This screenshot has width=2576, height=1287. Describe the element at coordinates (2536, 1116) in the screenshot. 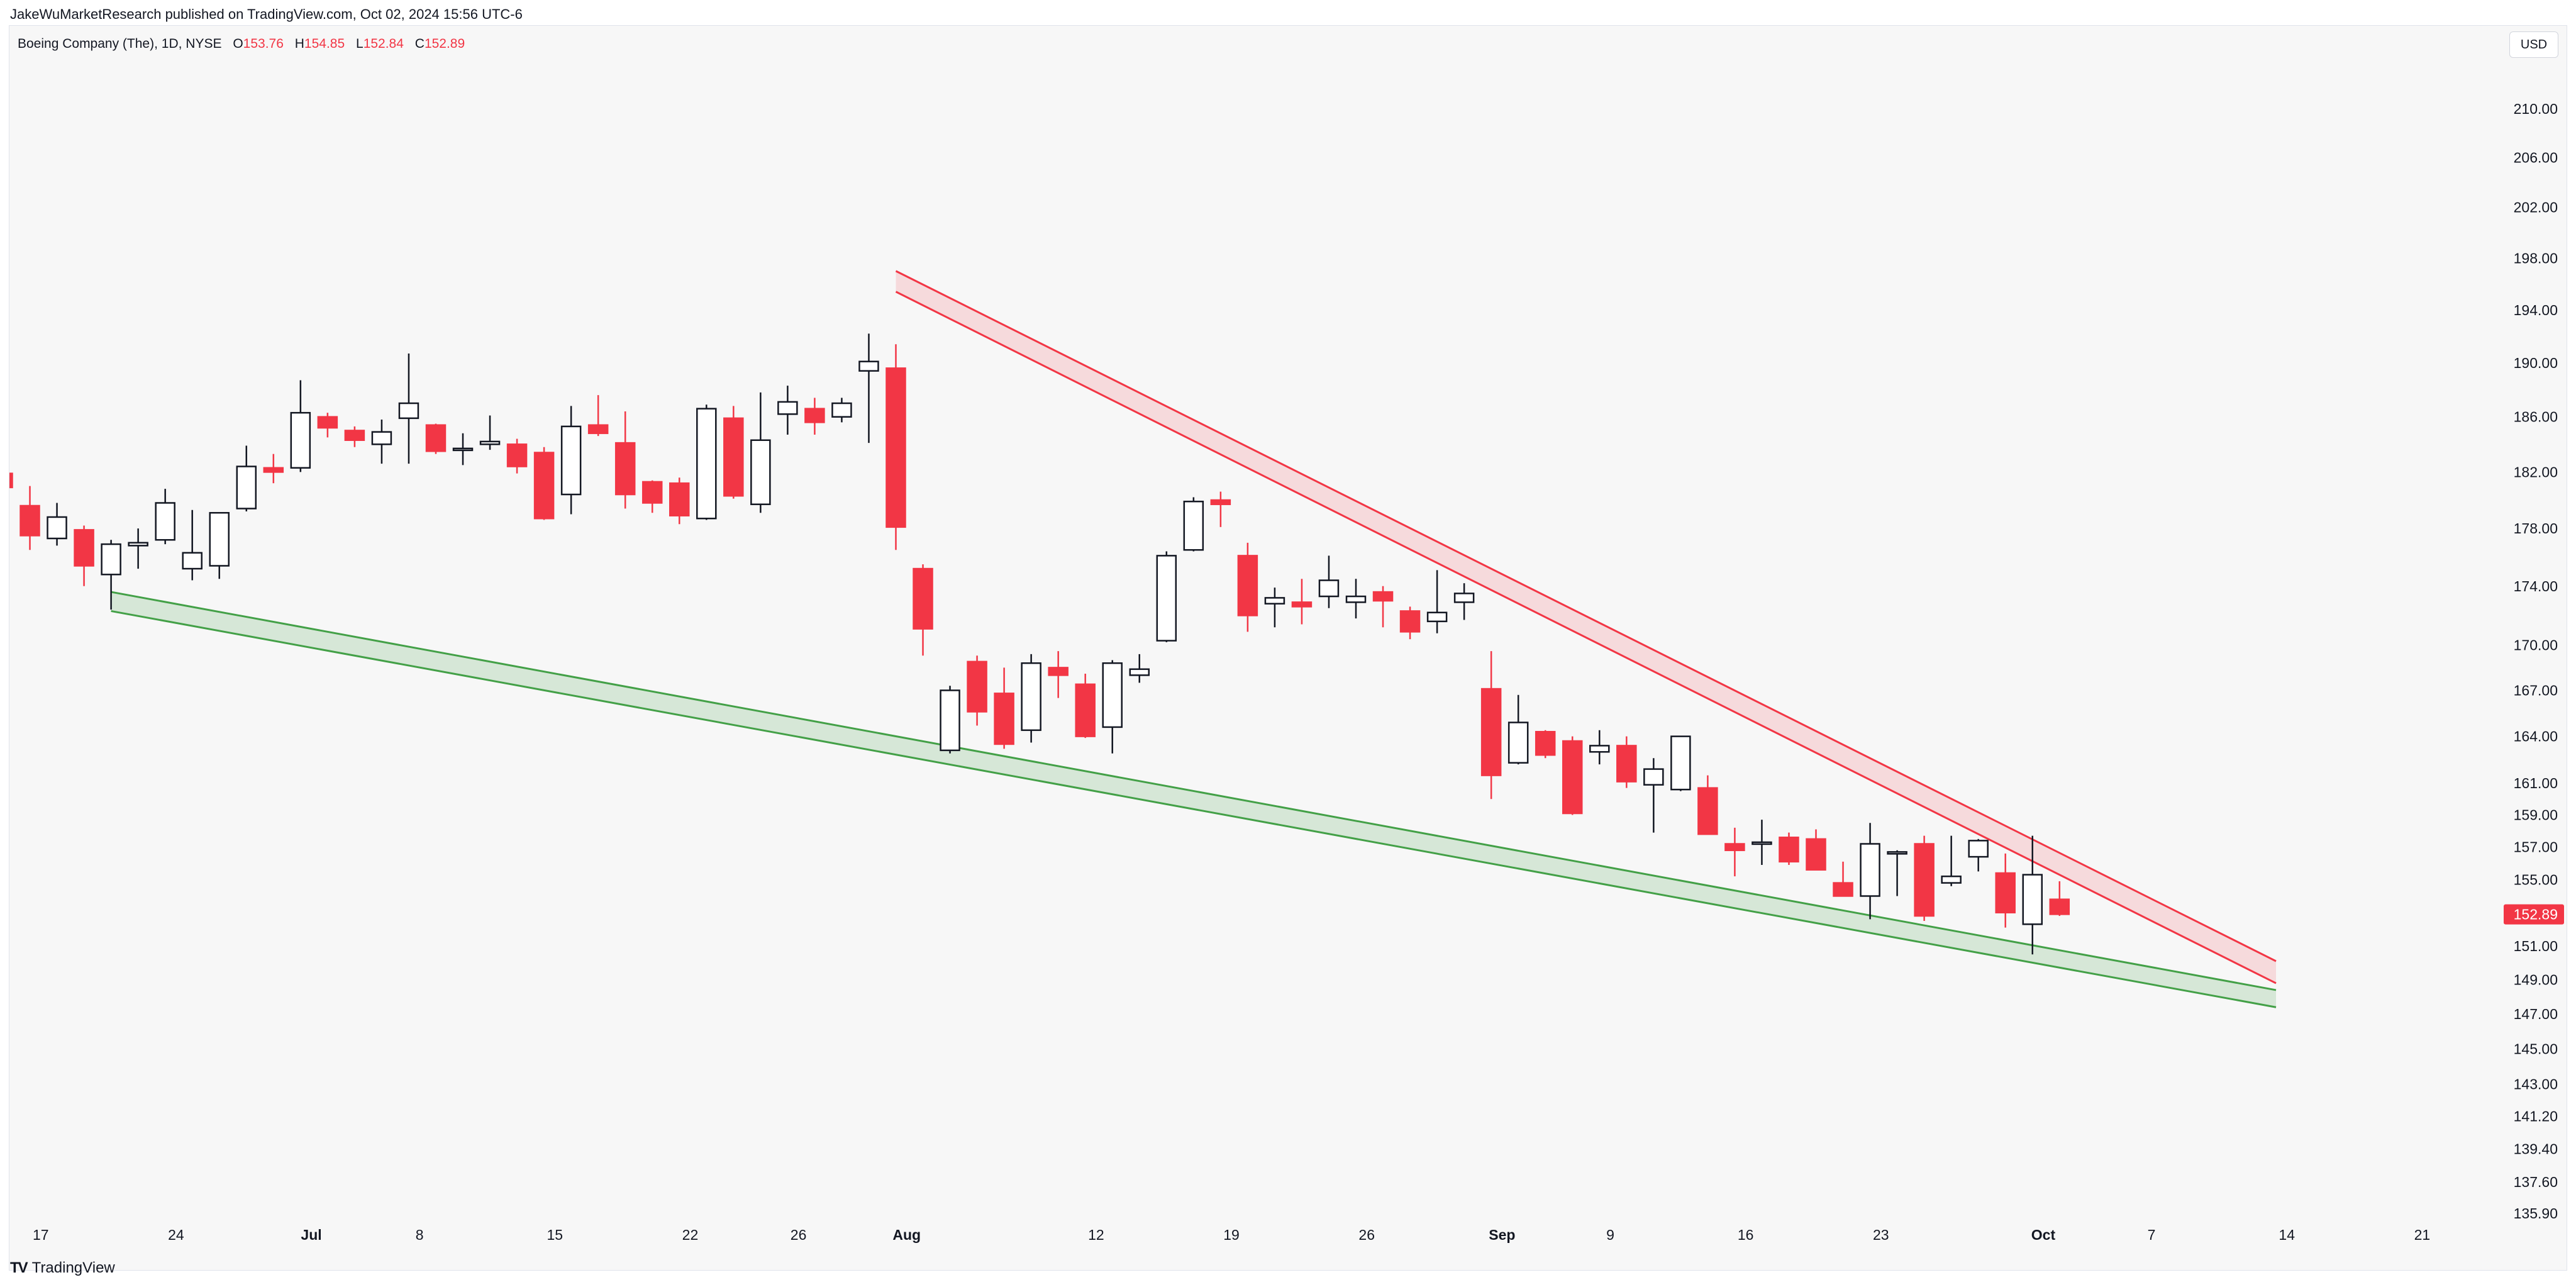

I see `price-tick-label: 141.20` at that location.